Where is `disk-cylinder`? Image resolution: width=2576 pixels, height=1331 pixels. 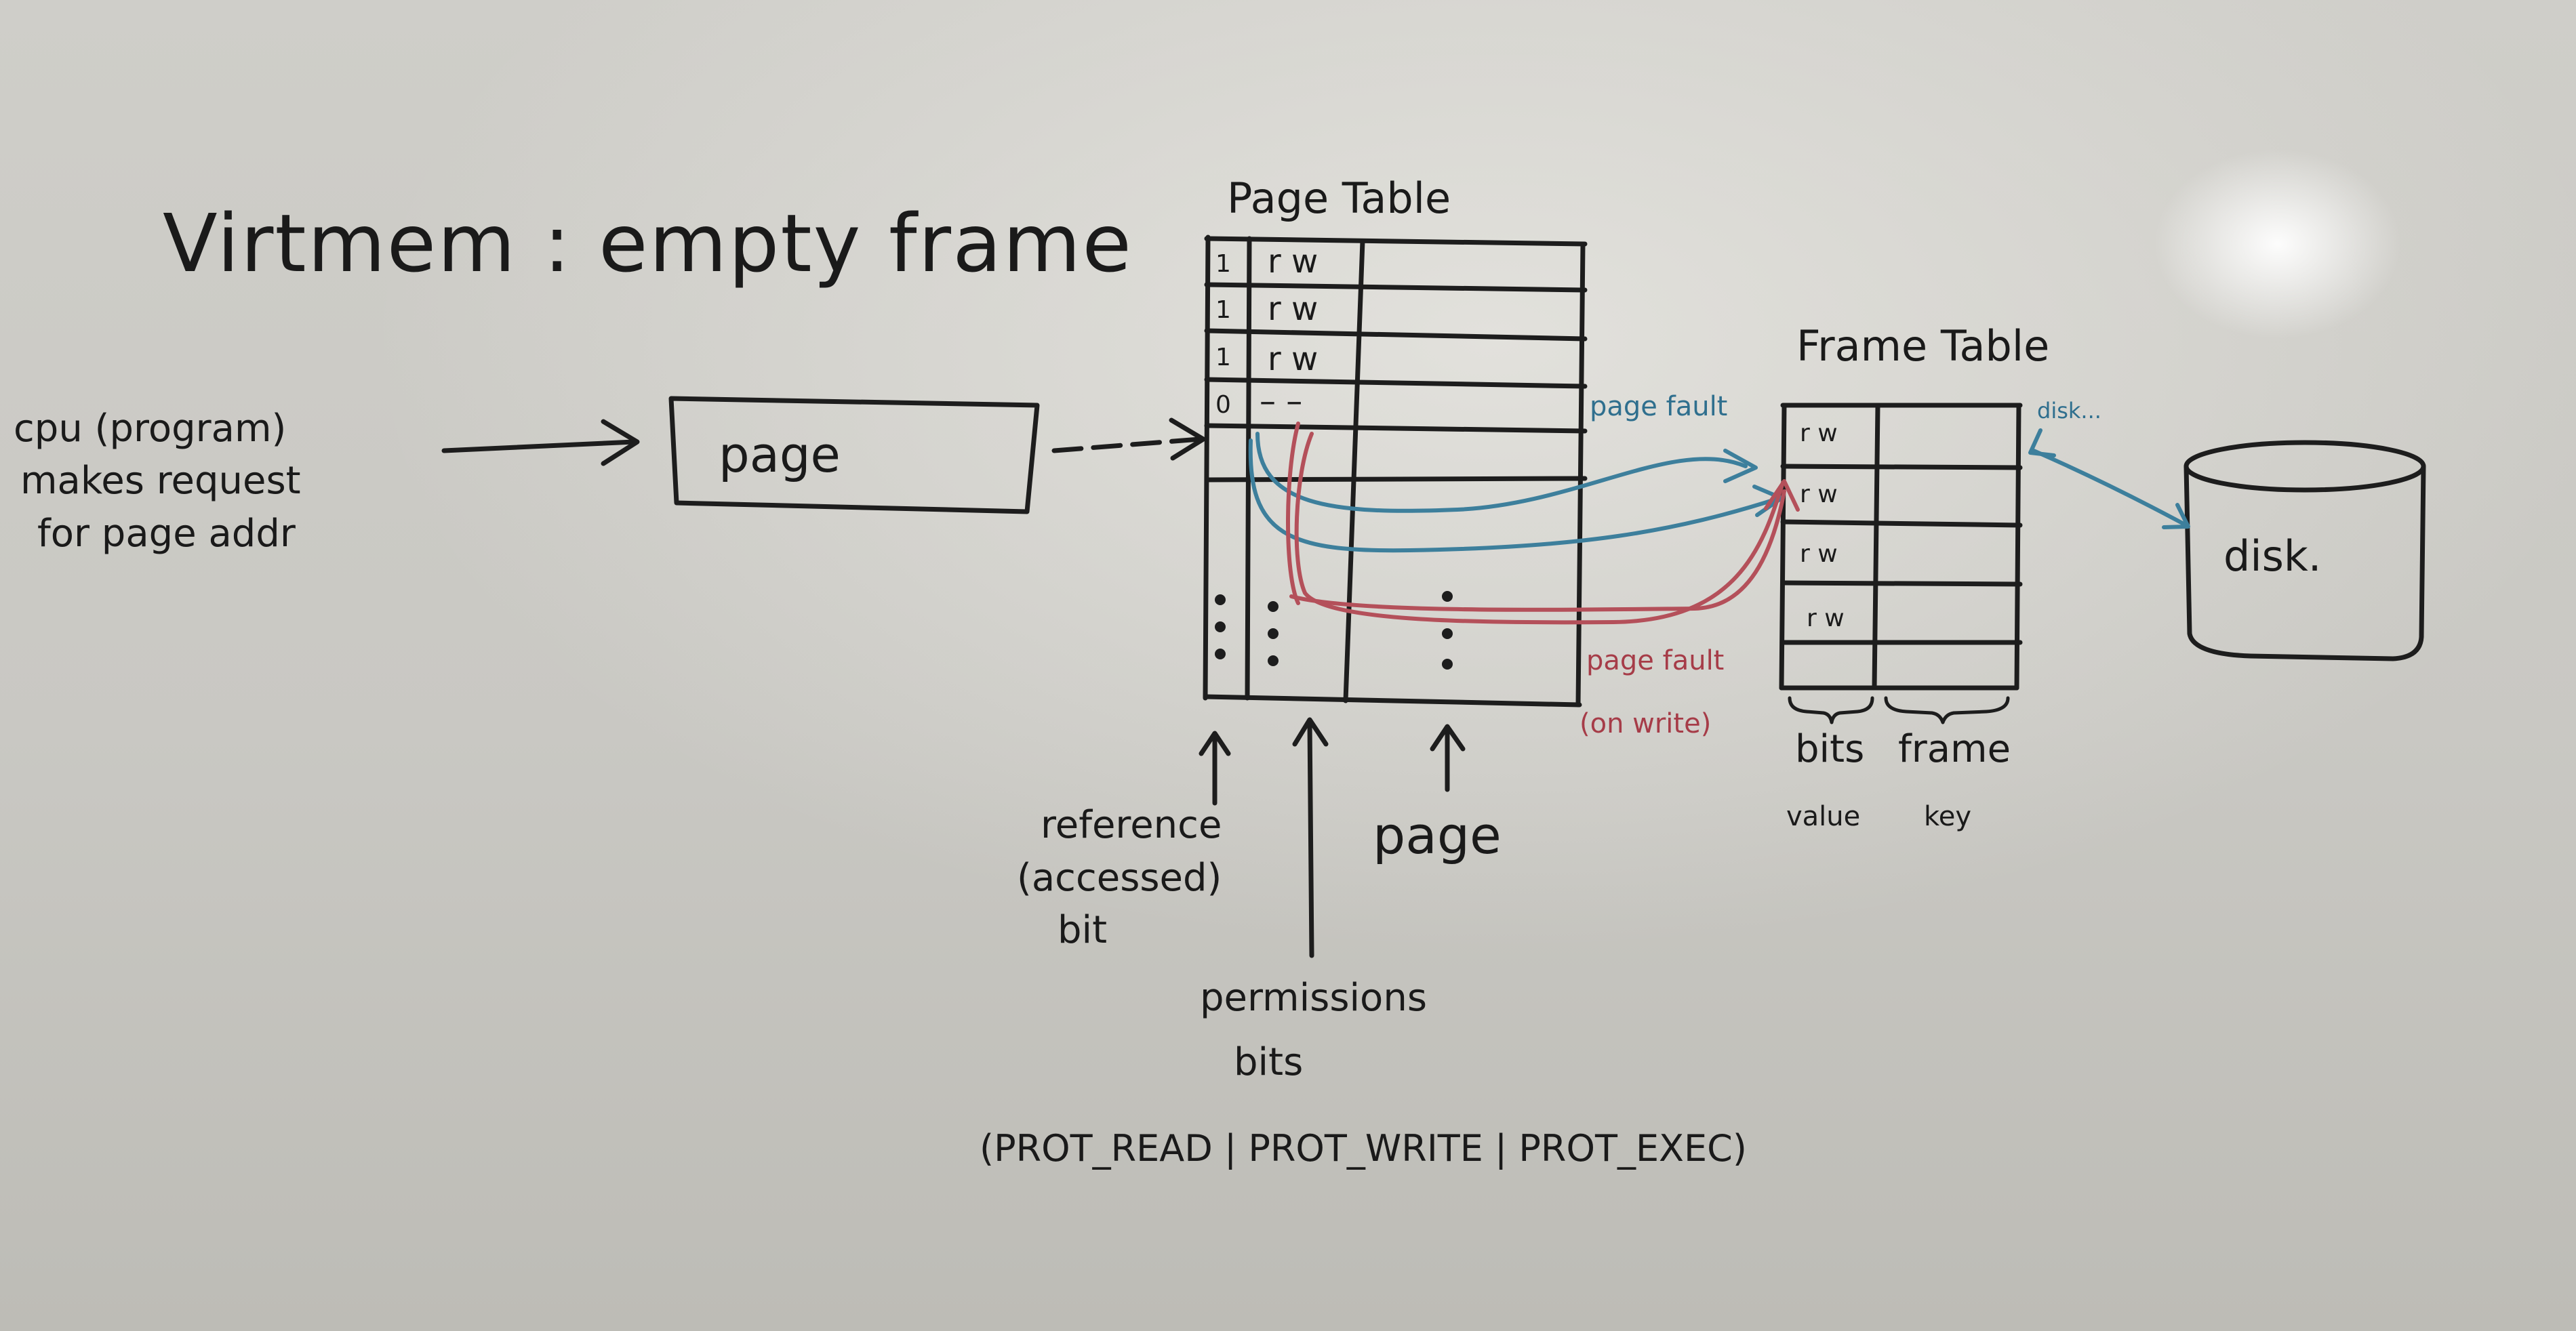 disk-cylinder is located at coordinates (2304, 550).